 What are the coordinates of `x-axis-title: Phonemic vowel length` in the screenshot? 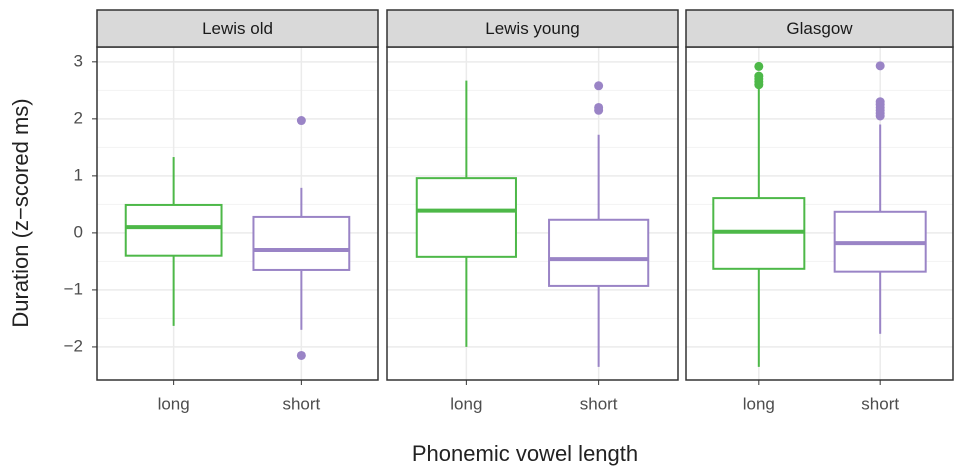 It's located at (525, 453).